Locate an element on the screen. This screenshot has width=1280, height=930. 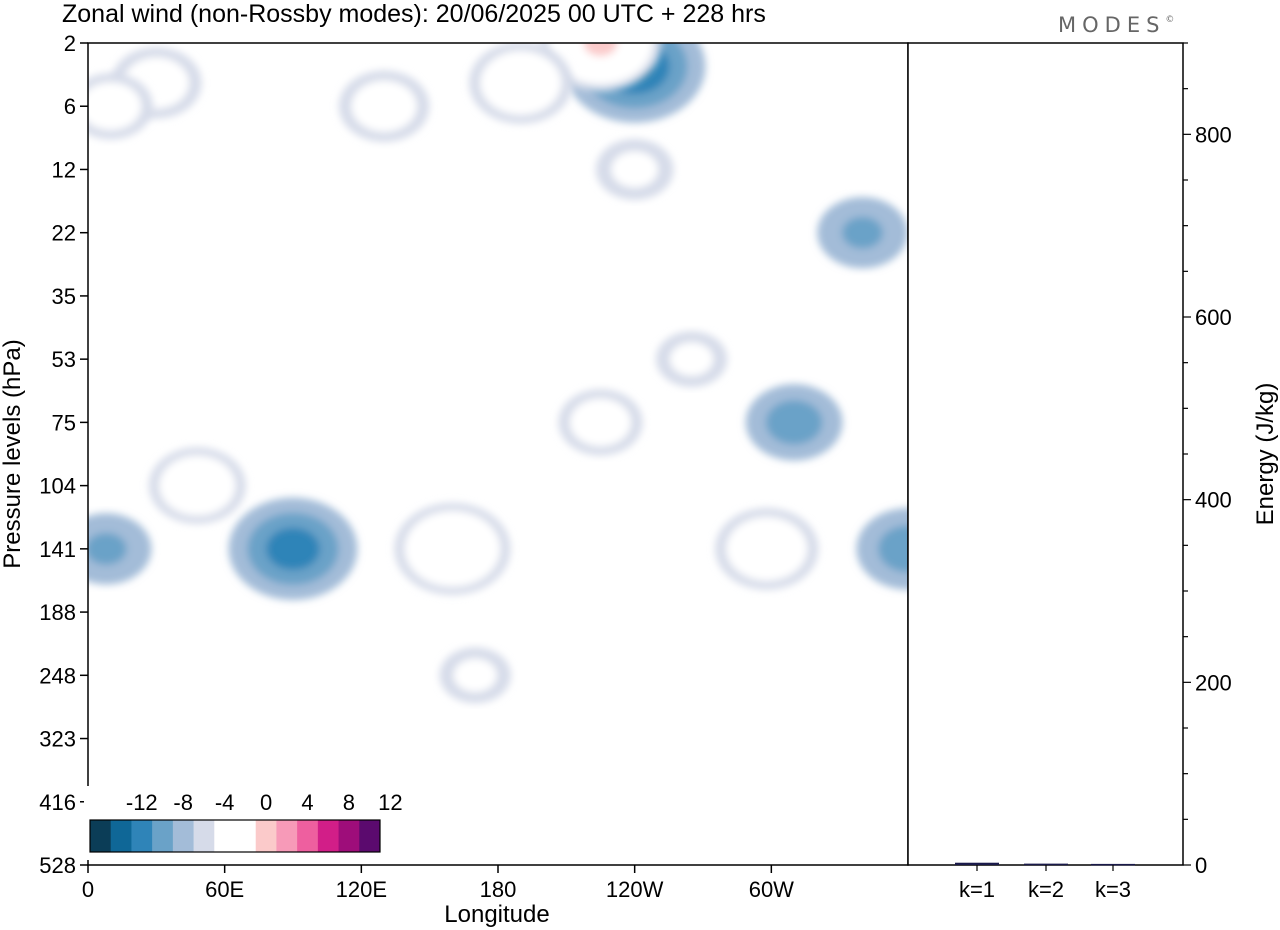
energy-tick-label: 200 is located at coordinates (1213, 682).